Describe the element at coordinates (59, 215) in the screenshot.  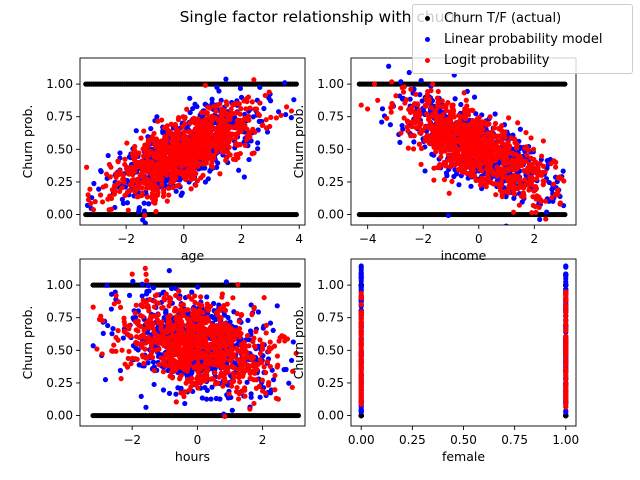
I see `y-tick-label: 0.00` at that location.